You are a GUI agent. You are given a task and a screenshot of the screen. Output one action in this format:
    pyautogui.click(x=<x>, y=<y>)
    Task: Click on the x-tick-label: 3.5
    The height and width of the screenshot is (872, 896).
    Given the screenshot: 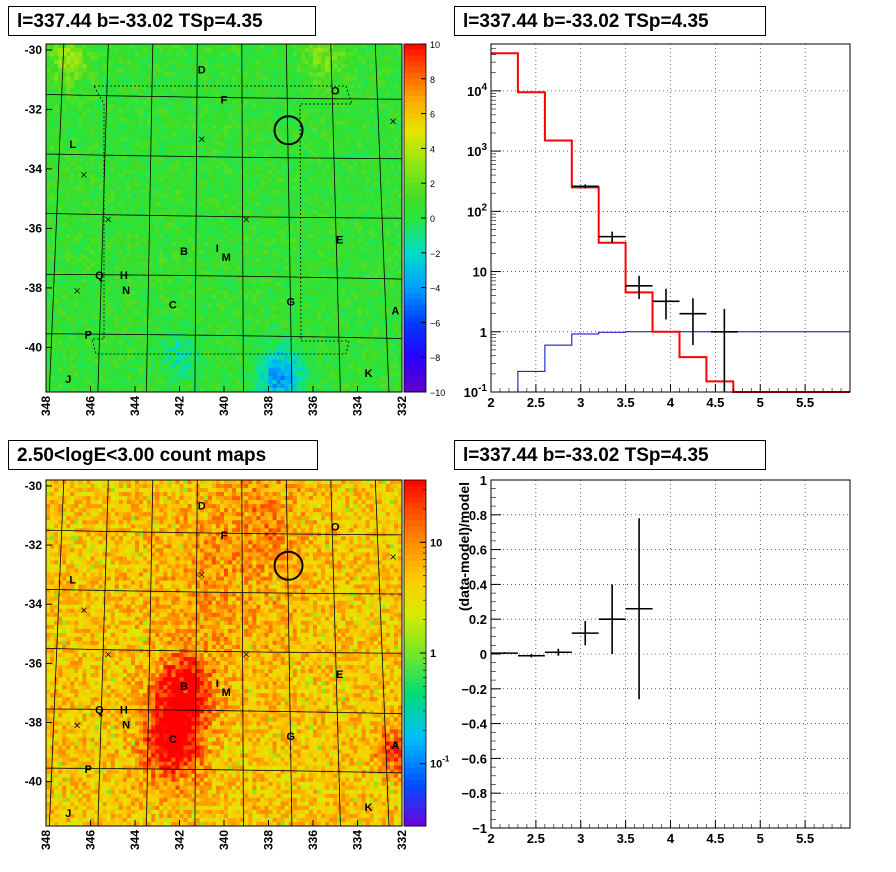 What is the action you would take?
    pyautogui.click(x=626, y=838)
    